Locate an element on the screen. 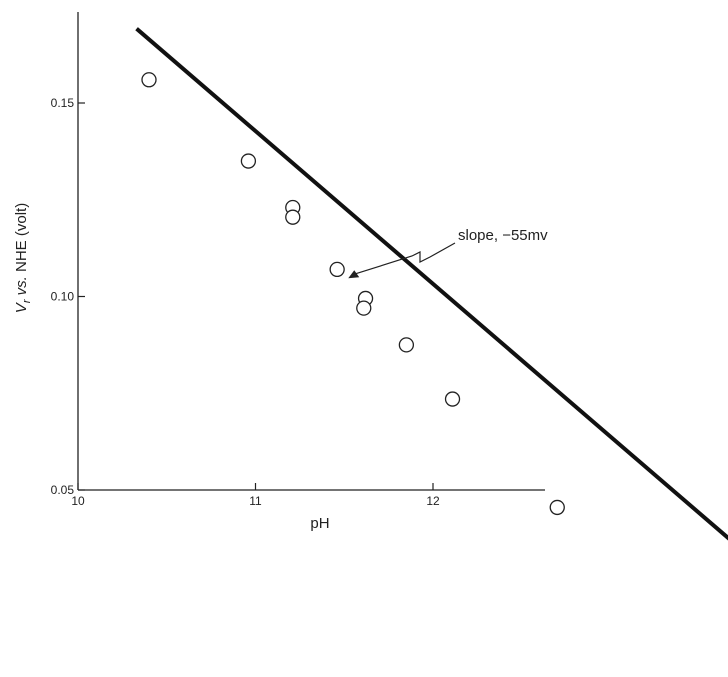 This screenshot has width=728, height=677. x-tick-label: 12 is located at coordinates (433, 501).